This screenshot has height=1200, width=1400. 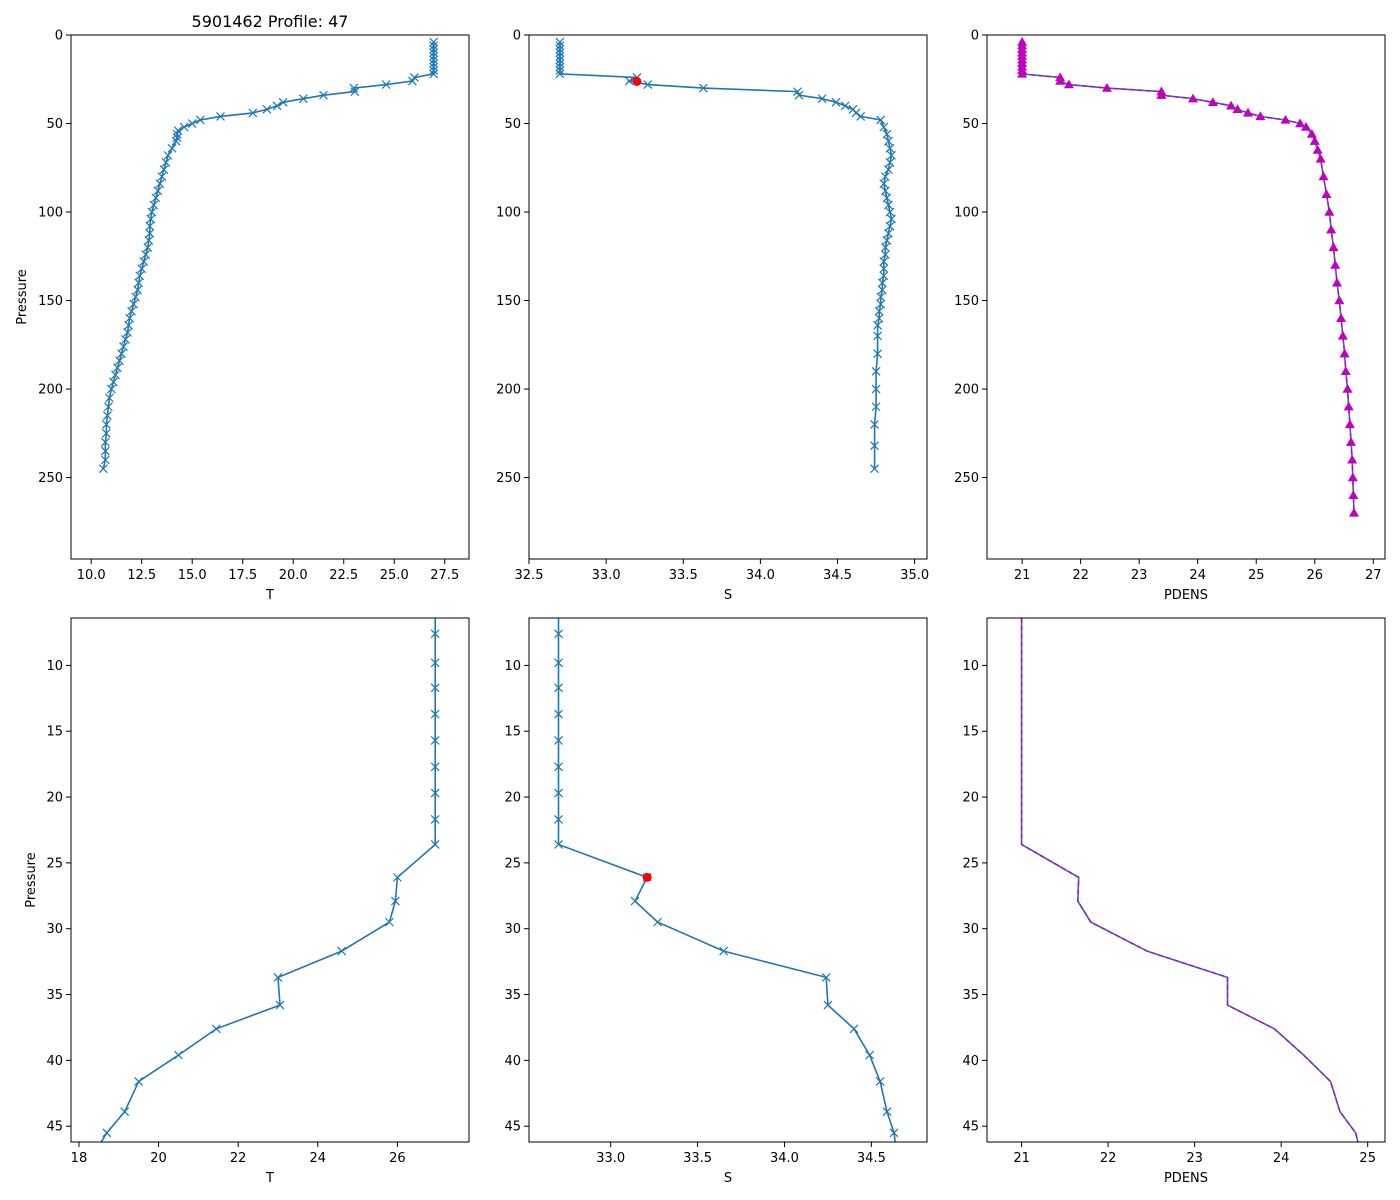 I want to click on y-tick-label: 150, so click(x=508, y=301).